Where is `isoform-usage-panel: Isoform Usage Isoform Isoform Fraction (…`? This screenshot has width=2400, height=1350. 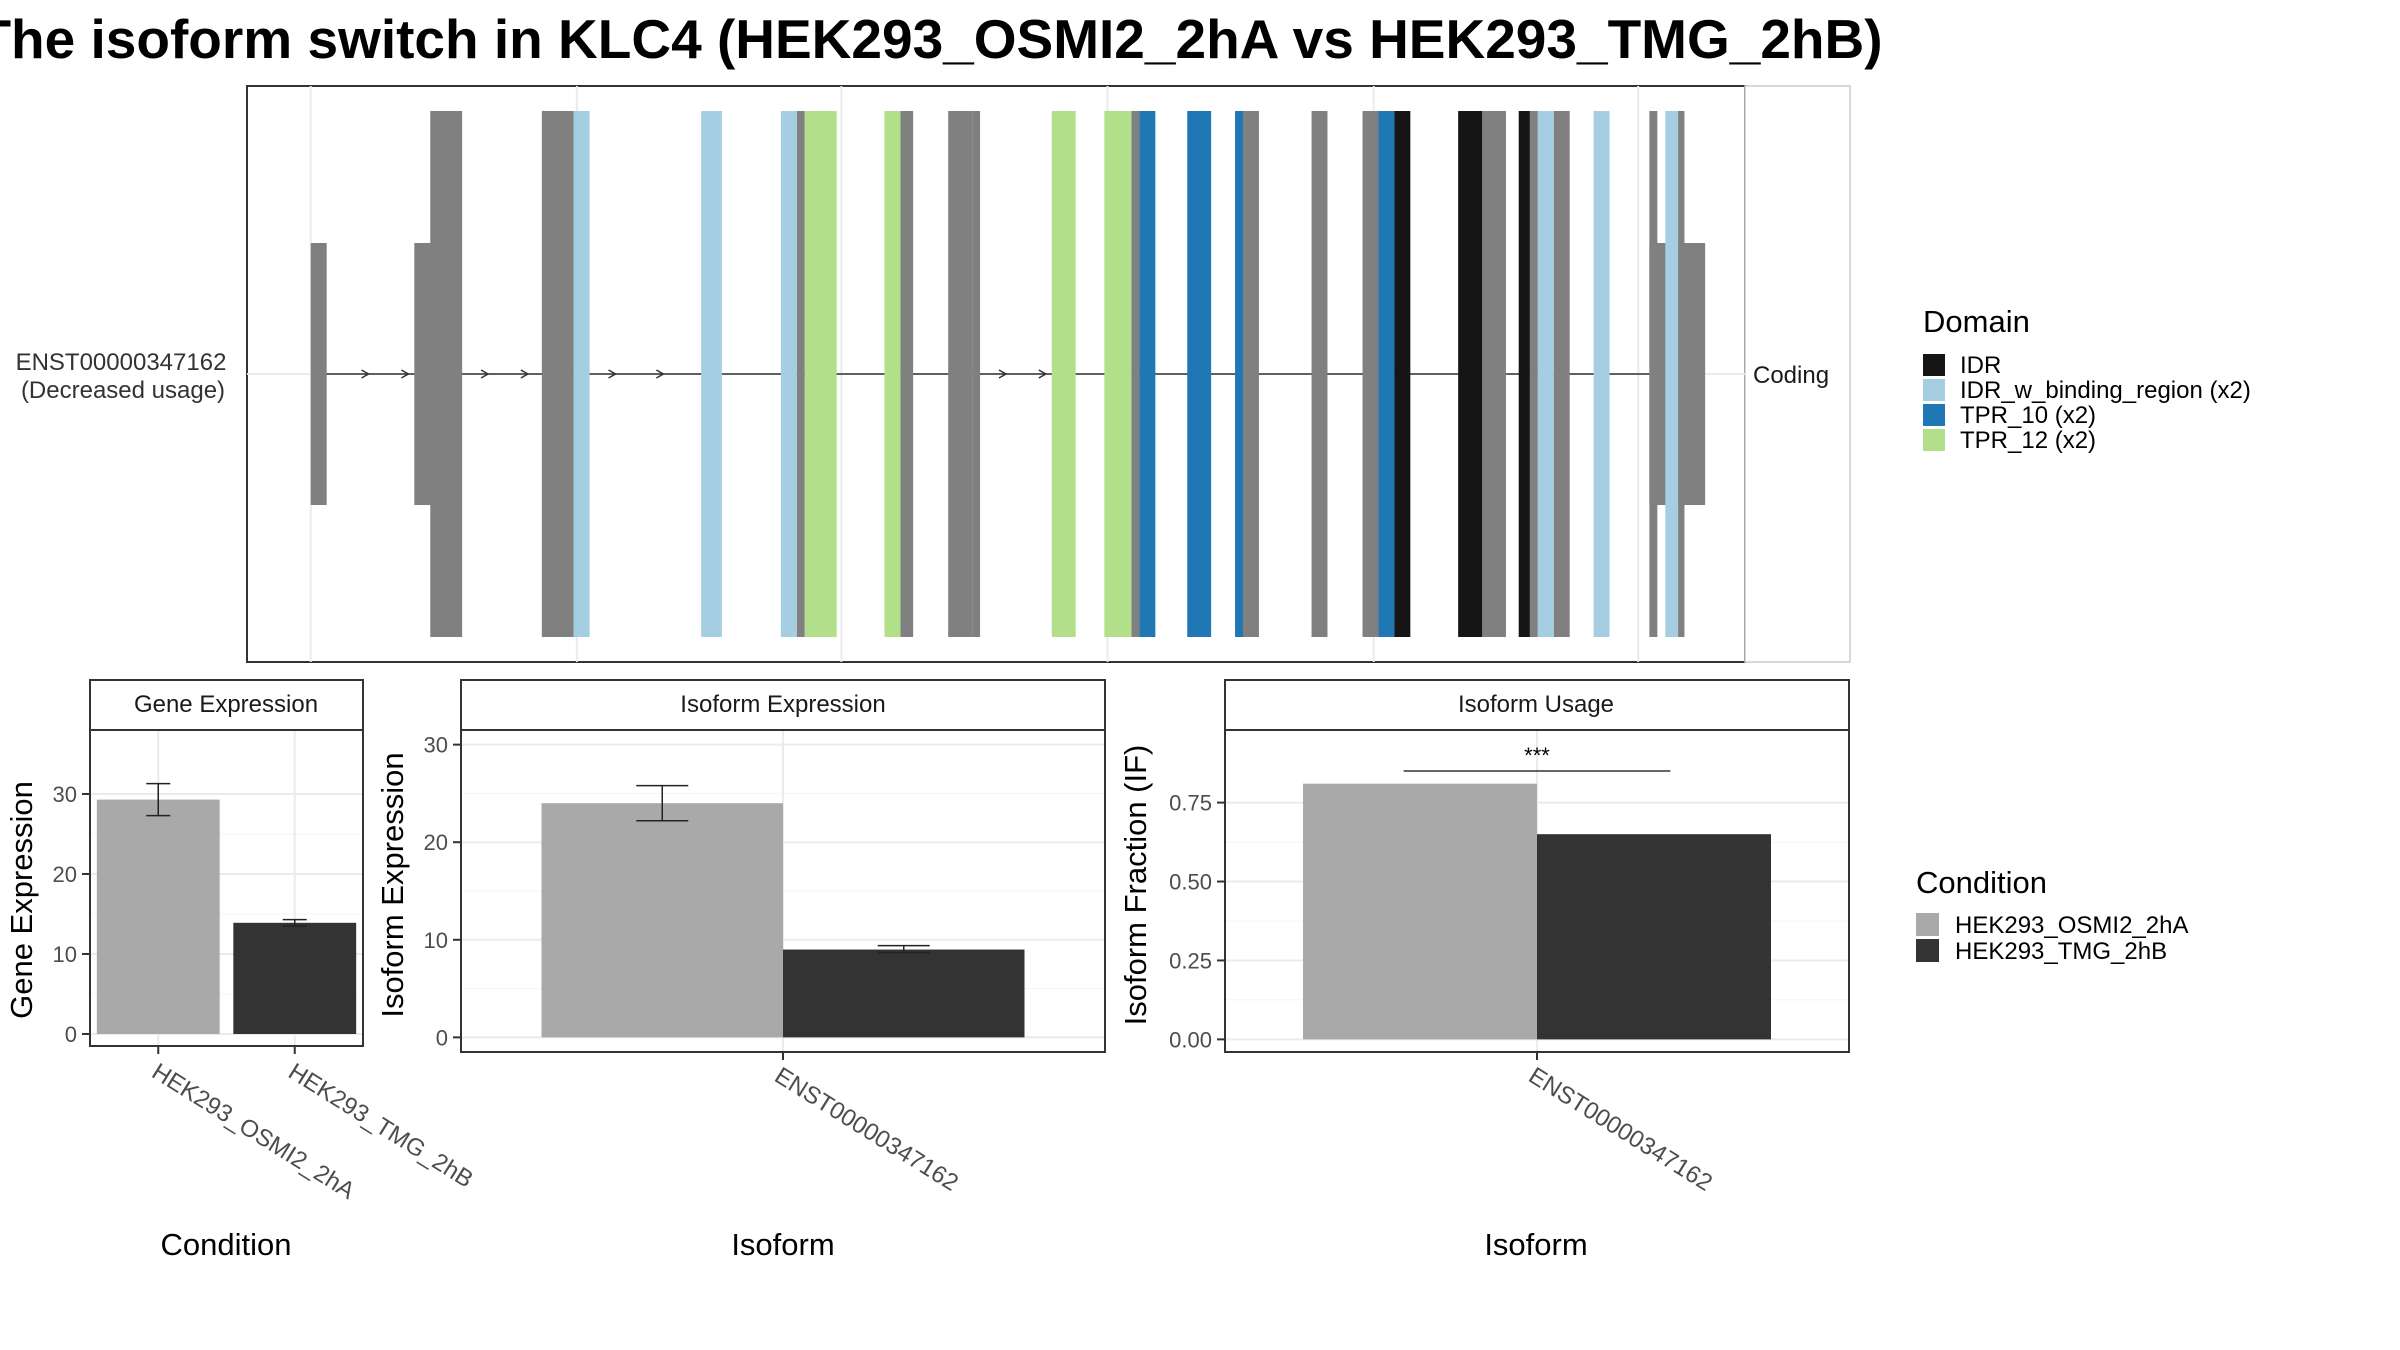
isoform-usage-panel: Isoform Usage Isoform Isoform Fraction (… is located at coordinates (1484, 970).